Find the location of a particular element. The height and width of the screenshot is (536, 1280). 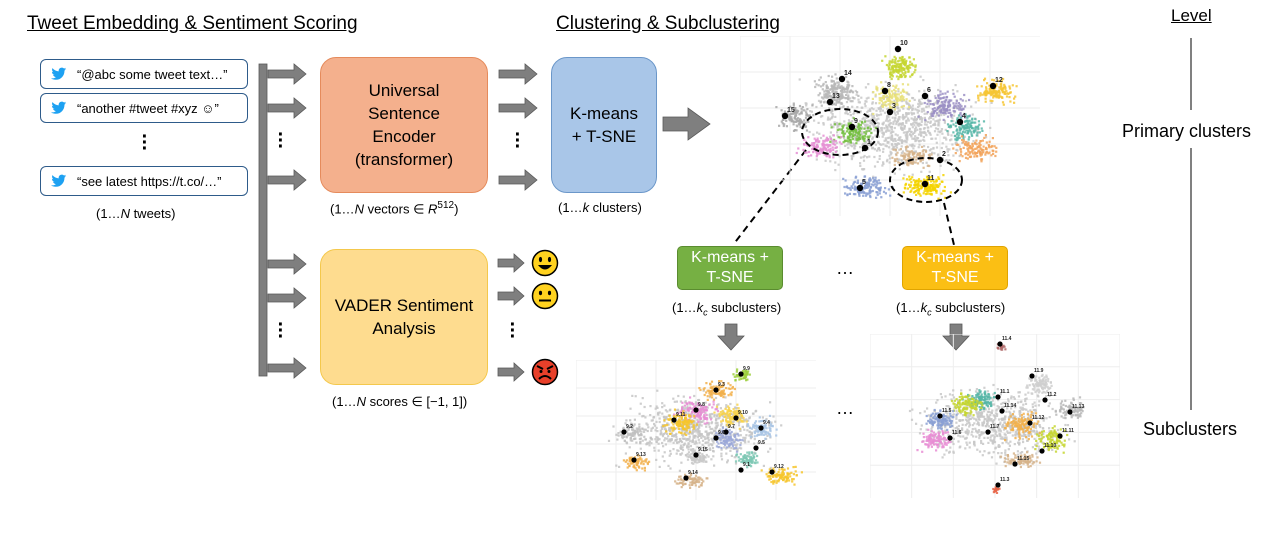

neutral-face-icon is located at coordinates (545, 296).